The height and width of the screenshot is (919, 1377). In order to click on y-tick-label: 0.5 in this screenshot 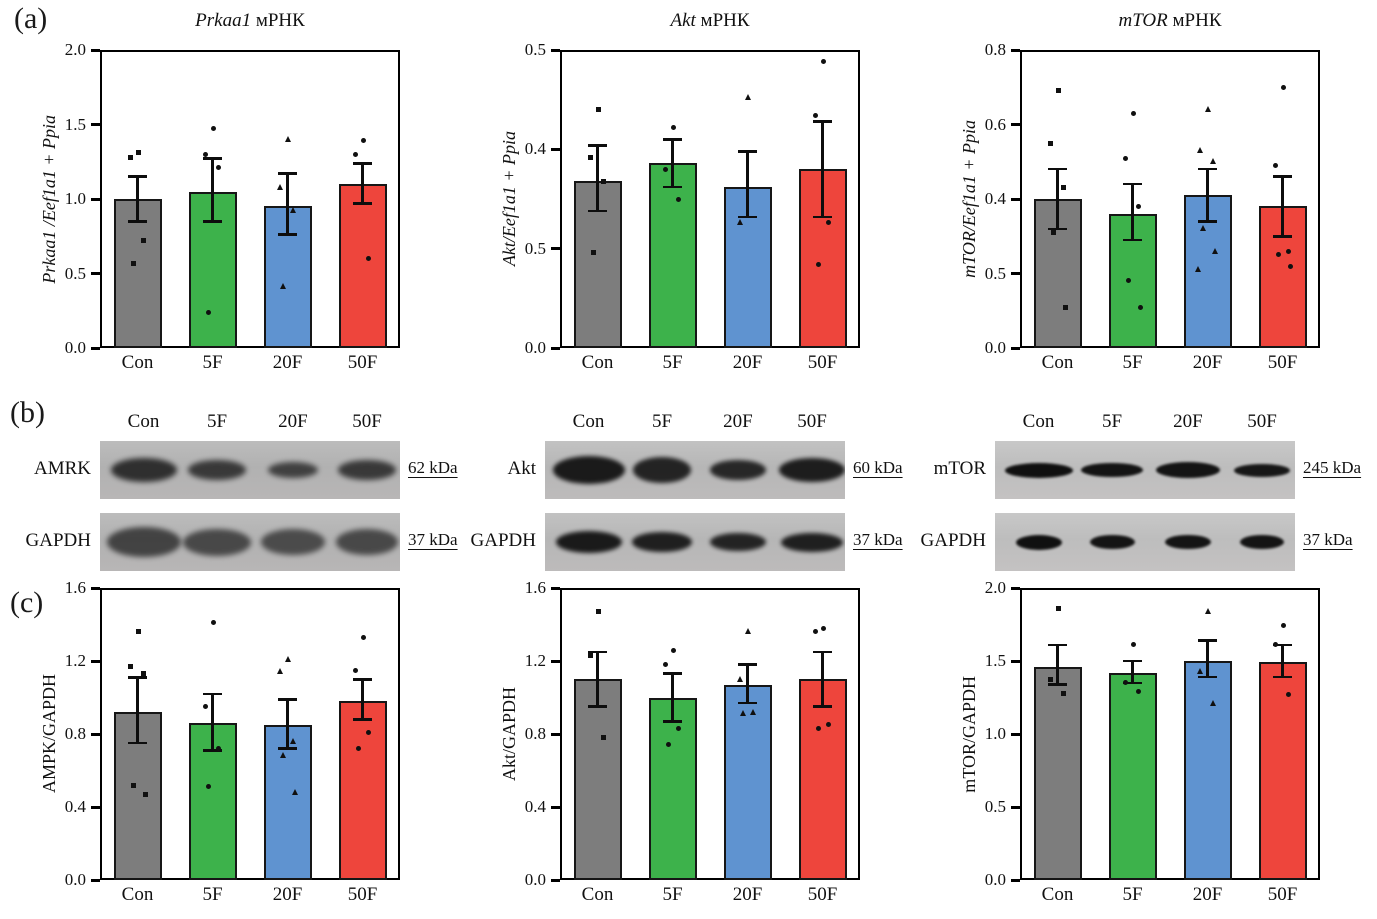, I will do `click(75, 273)`.